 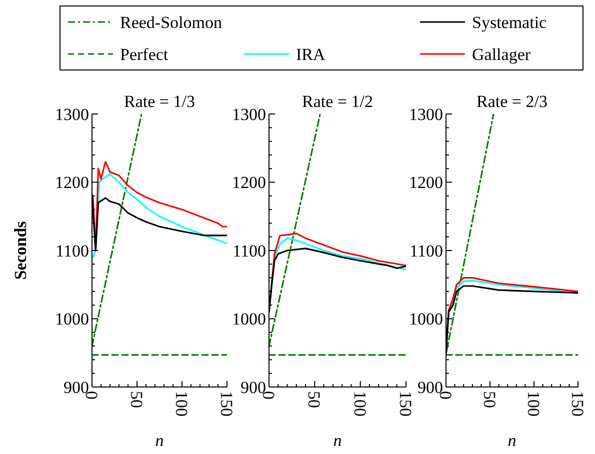 I want to click on legend-label: Perfect, so click(x=144, y=54).